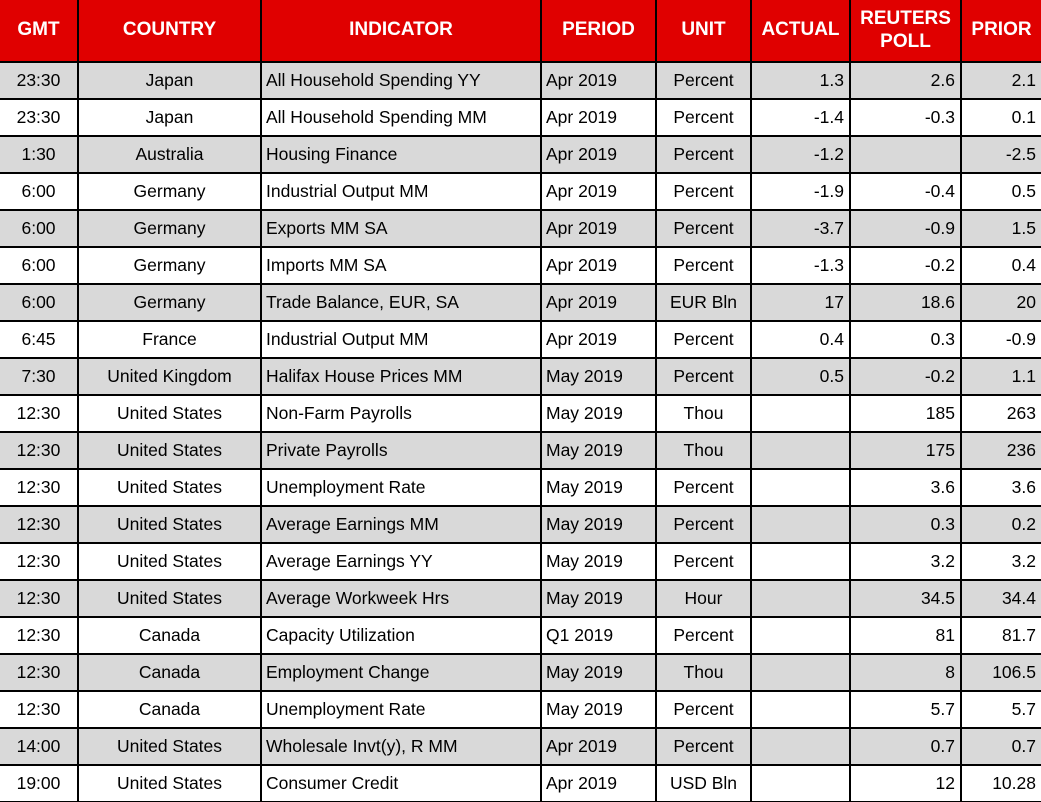 This screenshot has width=1041, height=802. Describe the element at coordinates (1000, 31) in the screenshot. I see `column-header-prior: PRIOR` at that location.